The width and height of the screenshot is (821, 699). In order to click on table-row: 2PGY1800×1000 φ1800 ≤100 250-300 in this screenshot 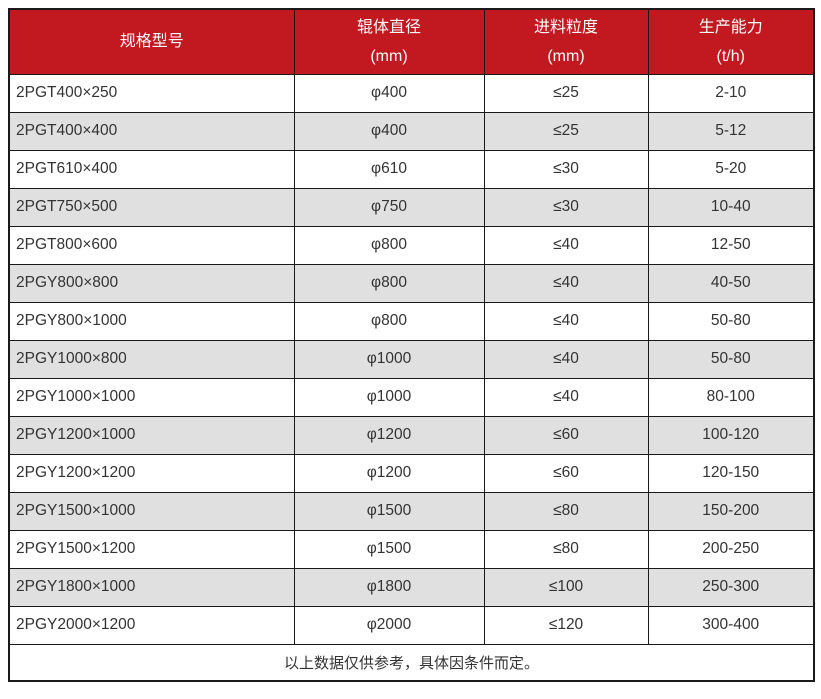, I will do `click(411, 587)`.